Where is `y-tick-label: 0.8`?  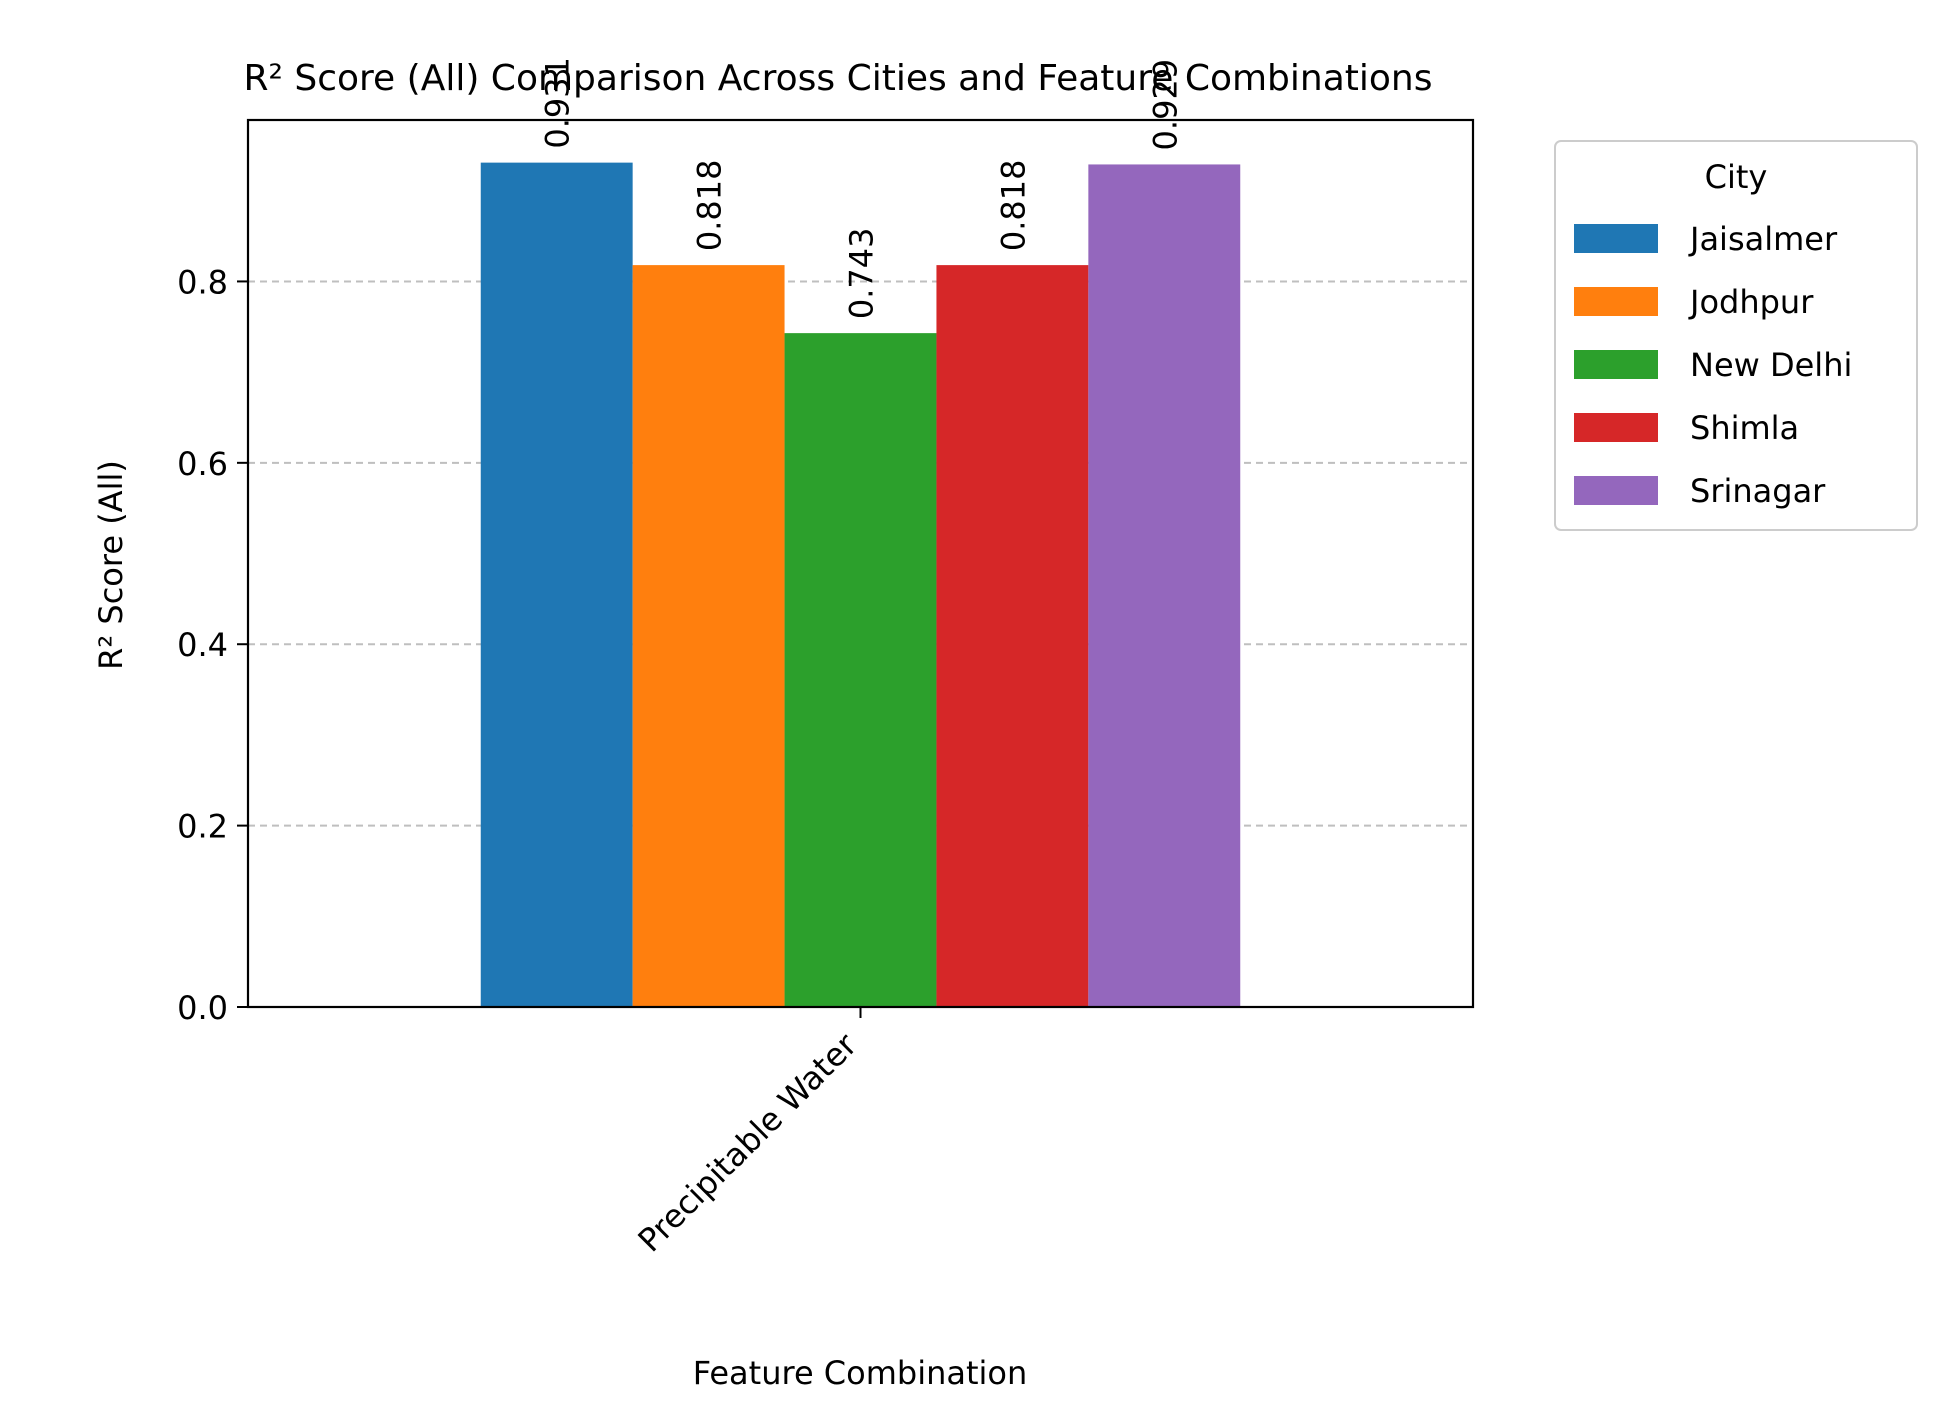 y-tick-label: 0.8 is located at coordinates (202, 282).